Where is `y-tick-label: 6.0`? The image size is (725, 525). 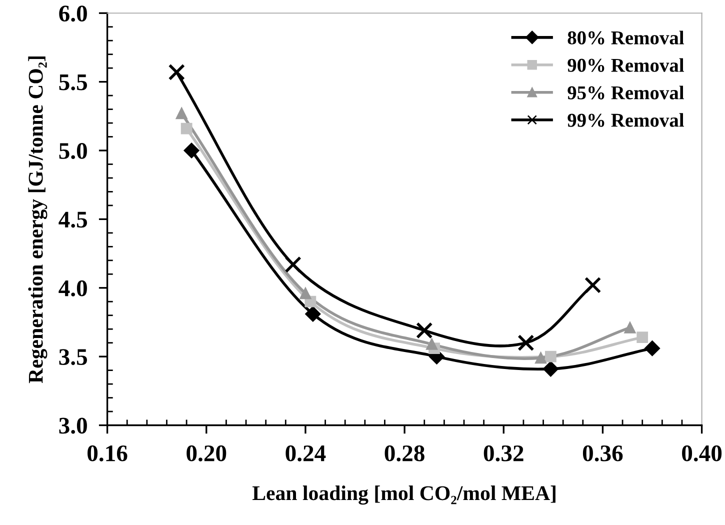
y-tick-label: 6.0 is located at coordinates (73, 14).